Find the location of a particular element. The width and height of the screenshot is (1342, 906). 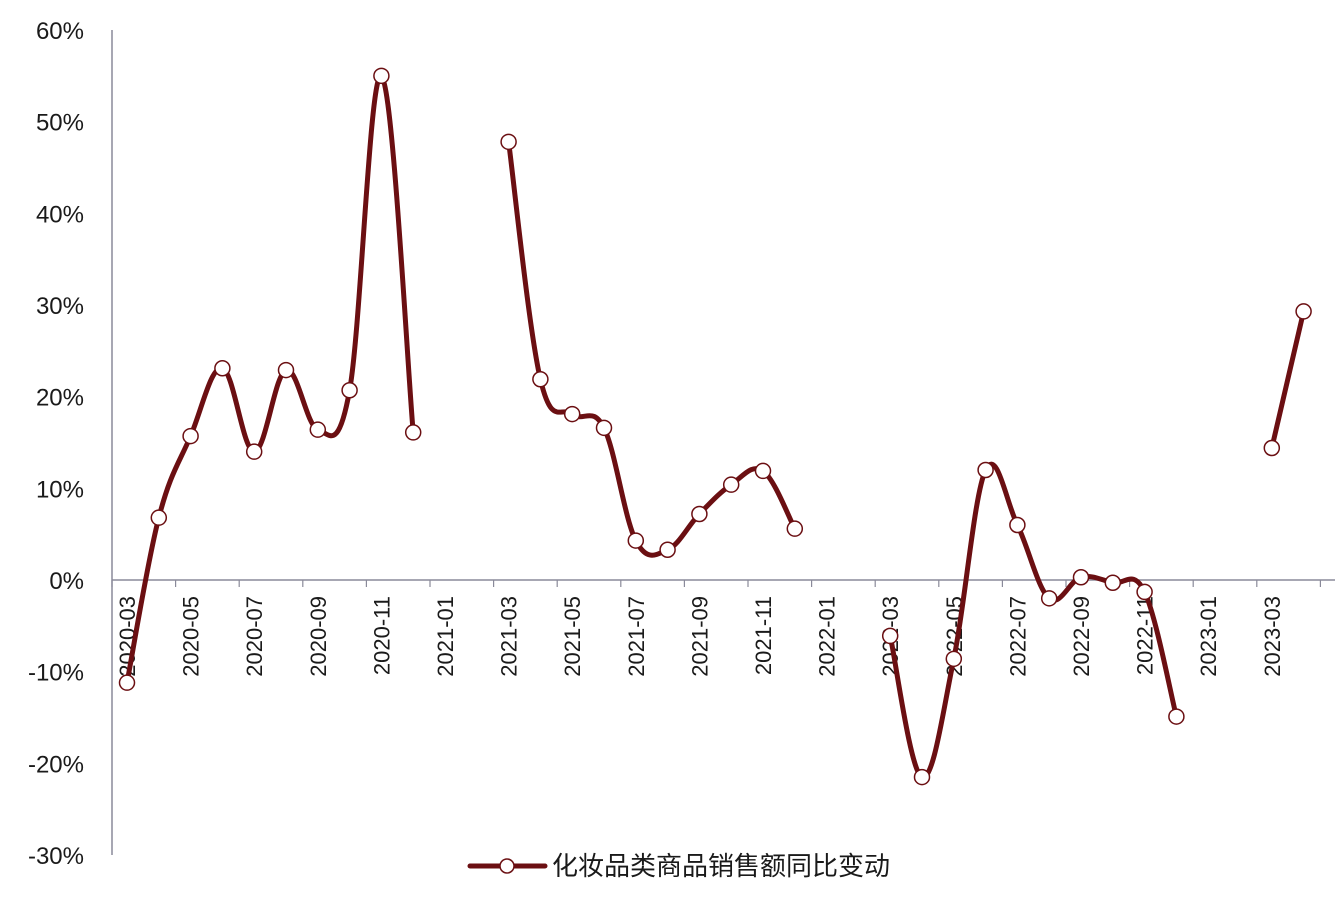

x-tick-label: 2021-03 is located at coordinates (509, 636).